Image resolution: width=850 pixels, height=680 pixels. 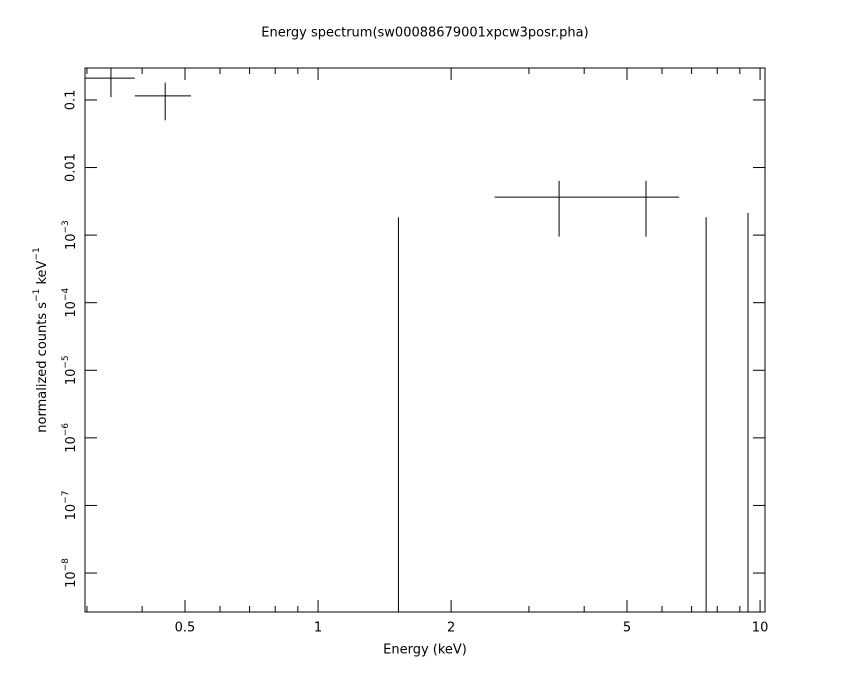 I want to click on y-tick-label: 10−3, so click(x=70, y=235).